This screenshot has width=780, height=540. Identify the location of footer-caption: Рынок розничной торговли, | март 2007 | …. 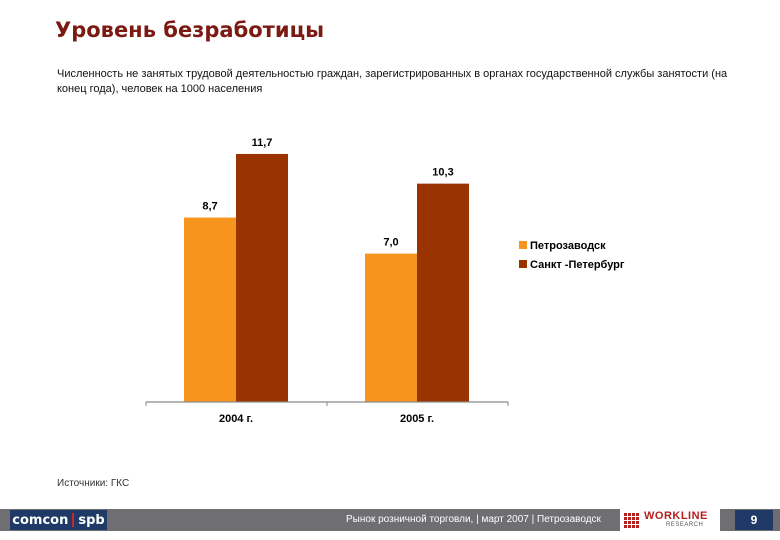
(473, 519).